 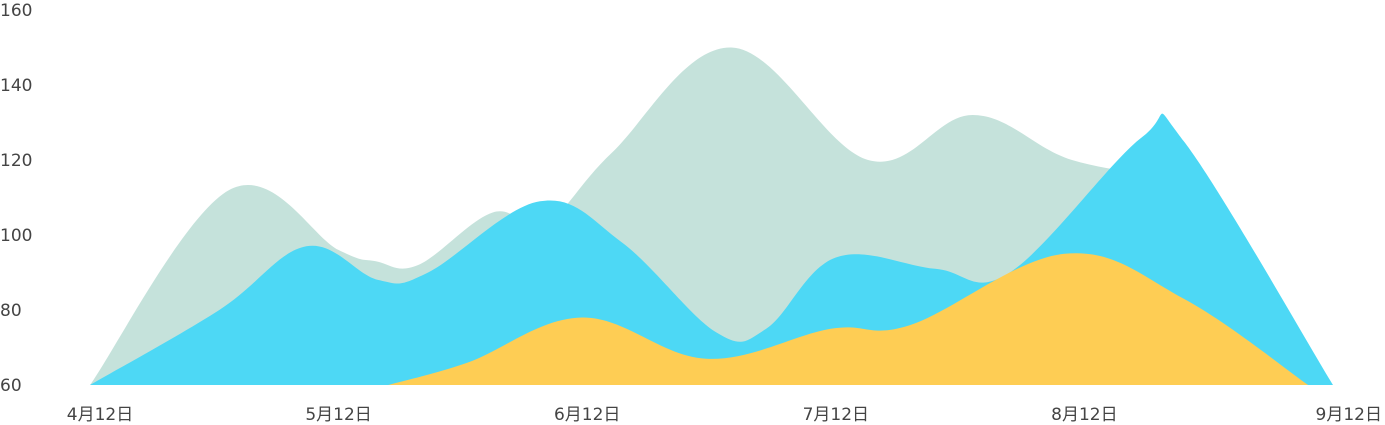 I want to click on x-tick-label: 9月12日, so click(x=1349, y=415).